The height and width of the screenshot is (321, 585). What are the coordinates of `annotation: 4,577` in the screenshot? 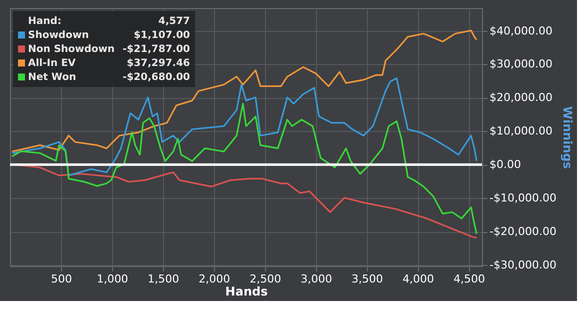 It's located at (174, 21).